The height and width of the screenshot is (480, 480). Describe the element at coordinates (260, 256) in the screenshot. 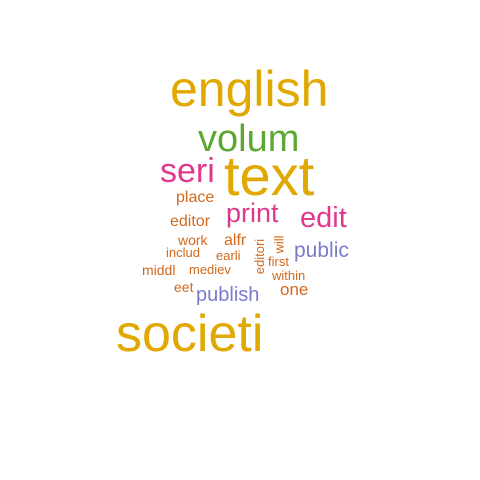

I see `word-editori: editori` at that location.